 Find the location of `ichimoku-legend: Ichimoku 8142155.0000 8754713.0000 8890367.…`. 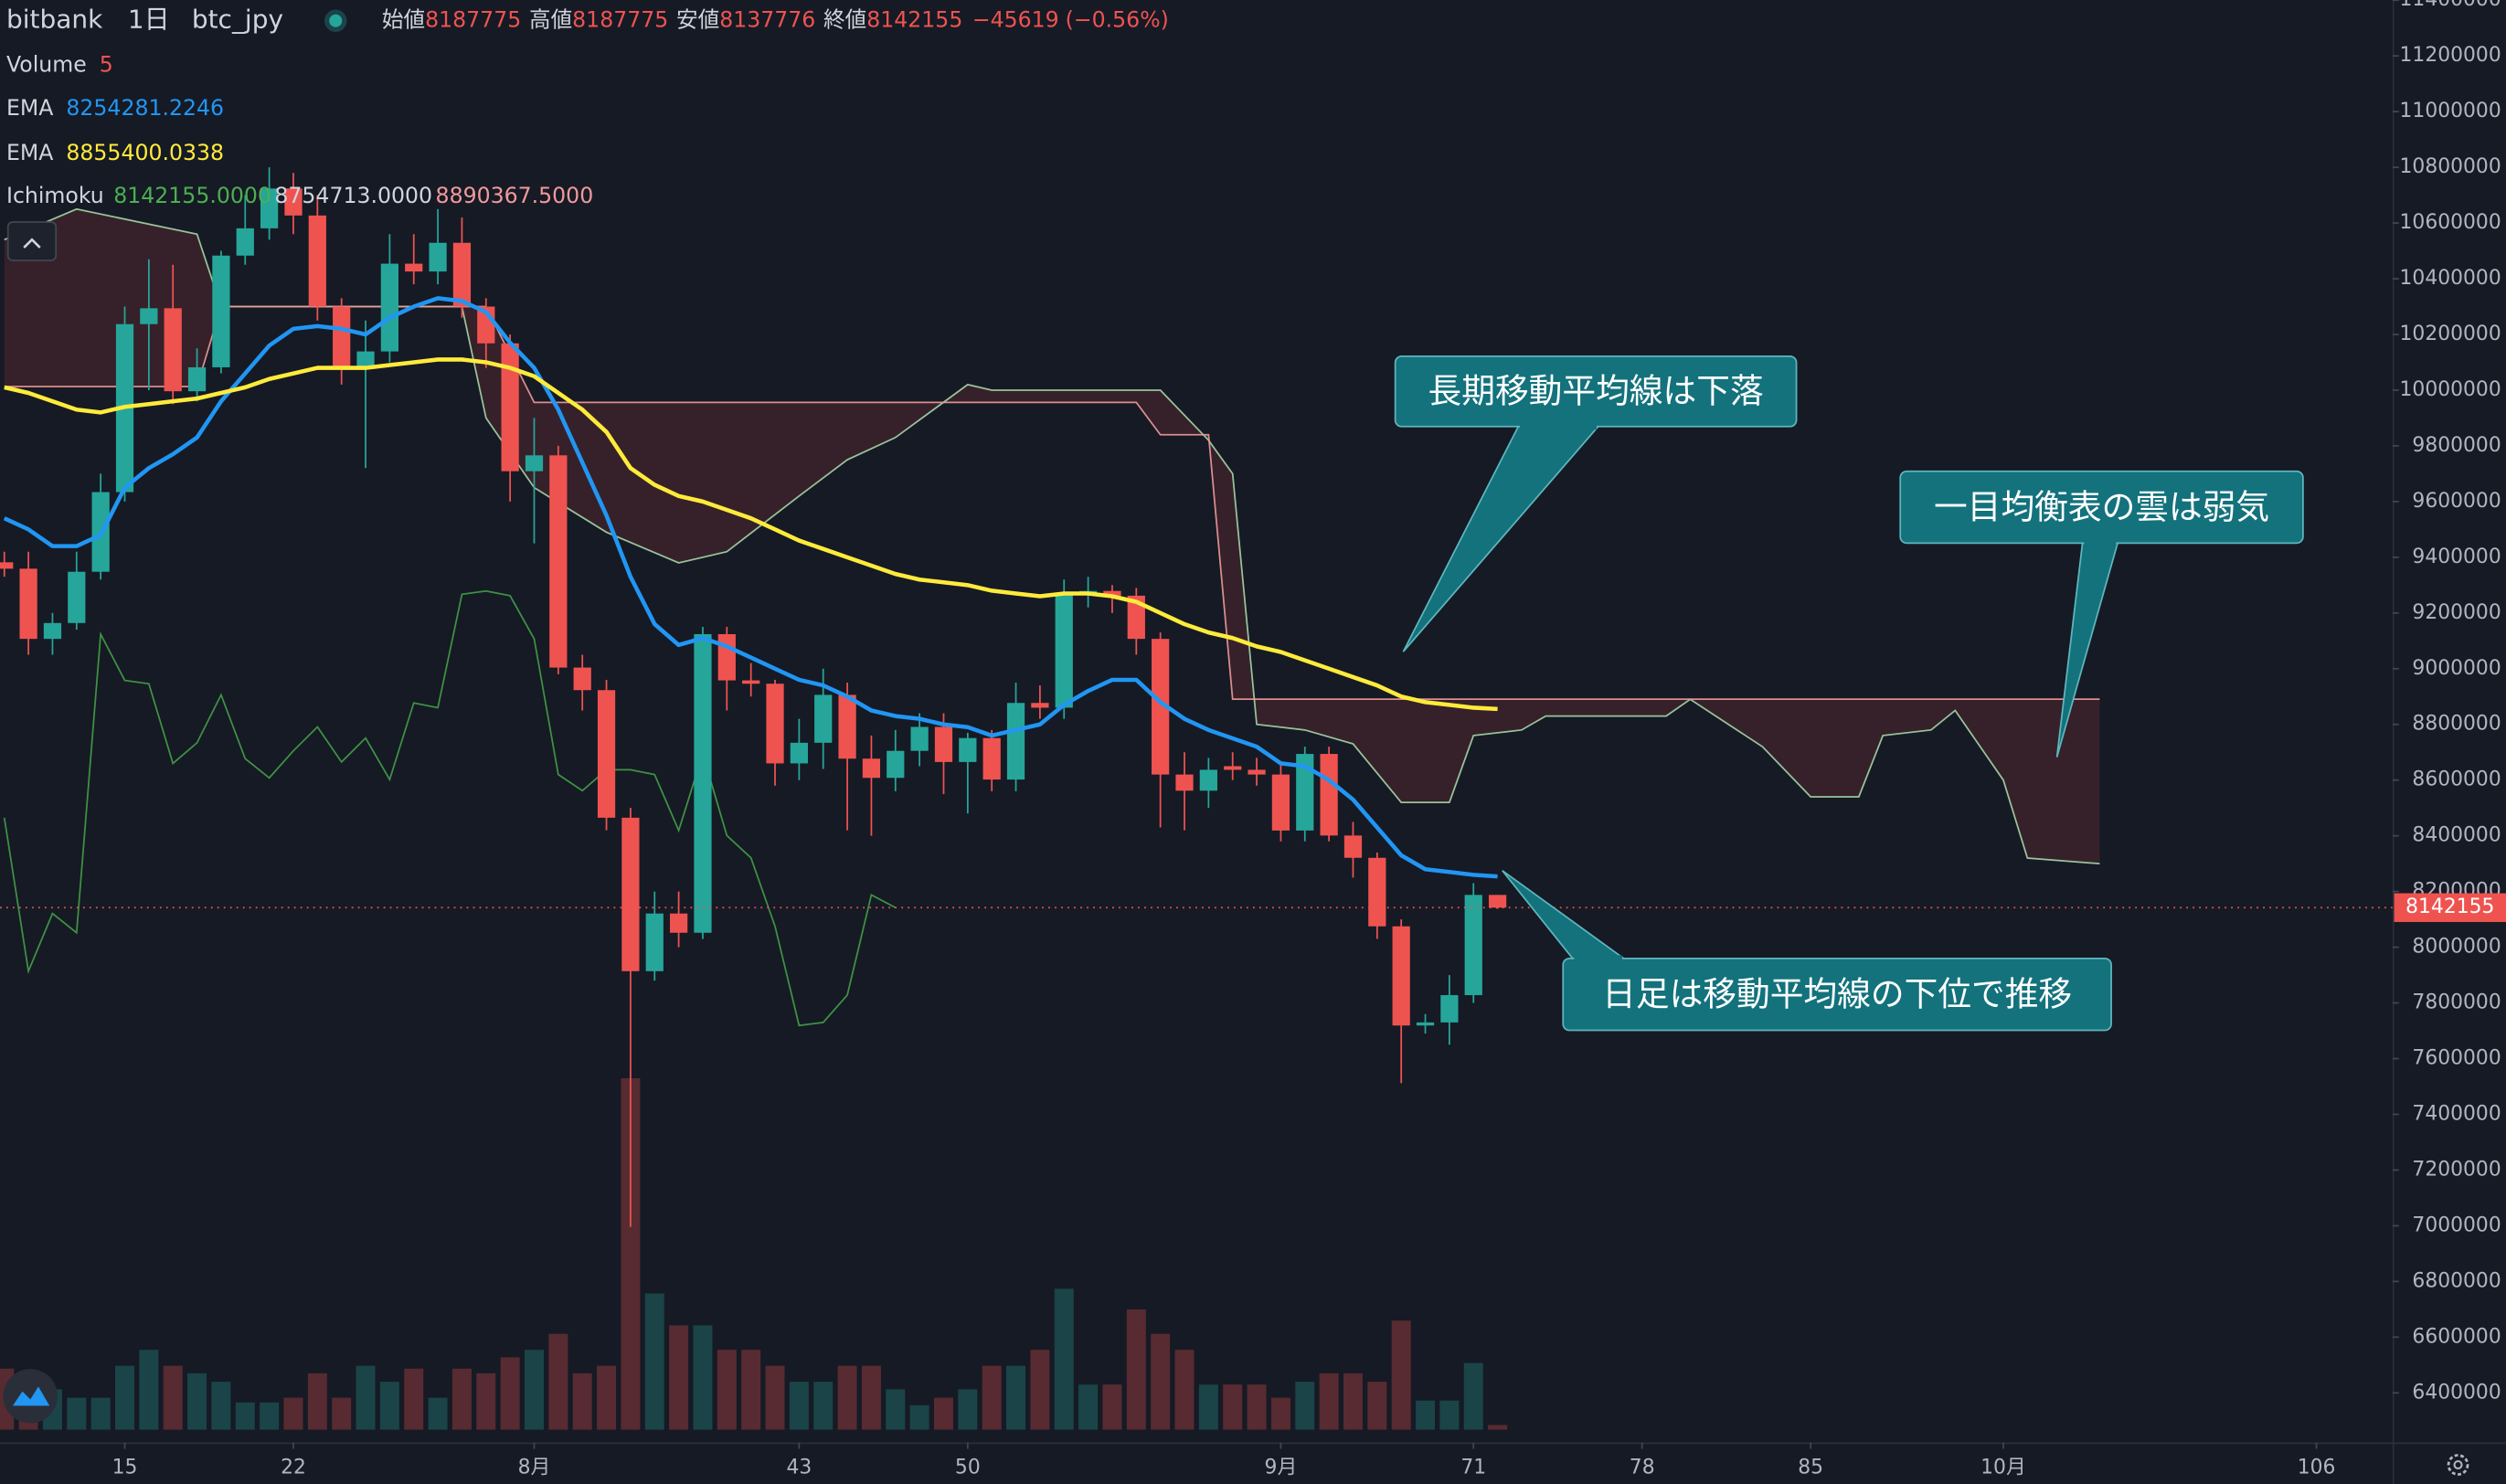

ichimoku-legend: Ichimoku 8142155.0000 8754713.0000 8890367.… is located at coordinates (299, 196).